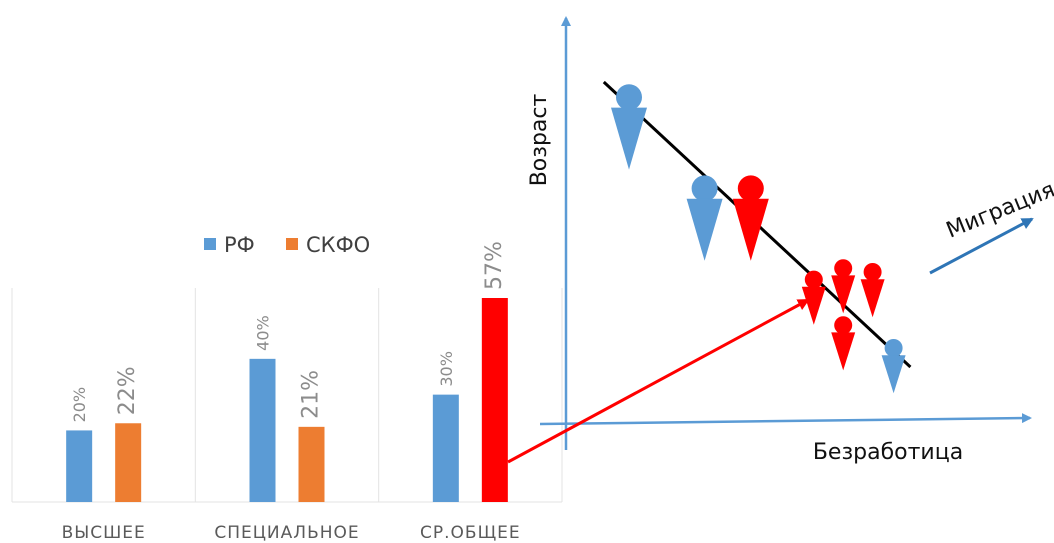 The image size is (1054, 543). What do you see at coordinates (539, 140) in the screenshot?
I see `y-axis-label: Возраст` at bounding box center [539, 140].